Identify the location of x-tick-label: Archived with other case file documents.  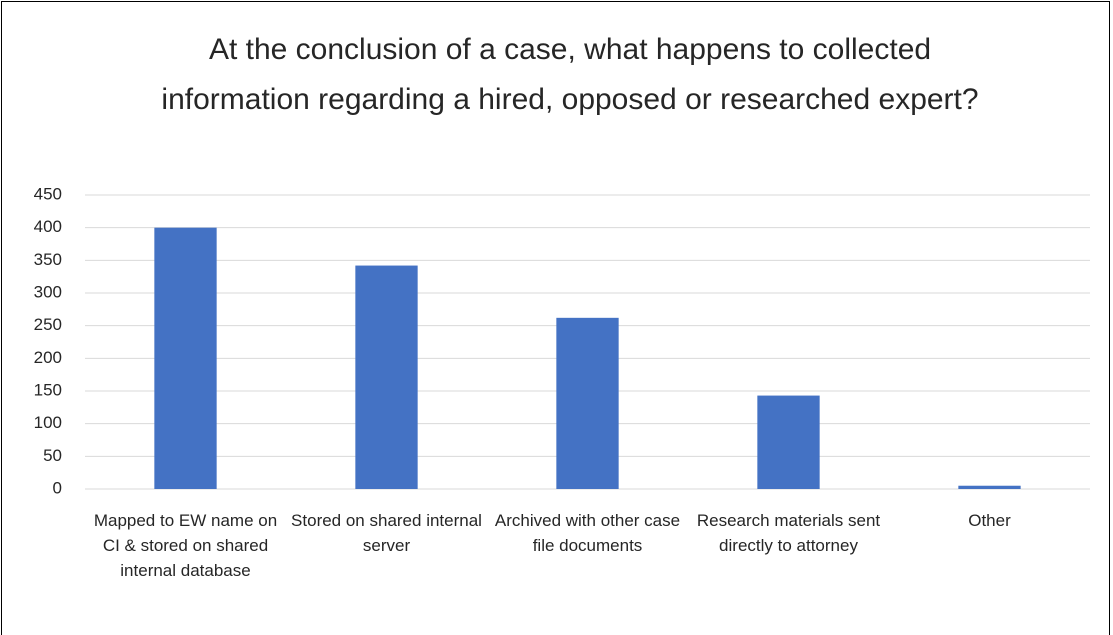
(587, 533).